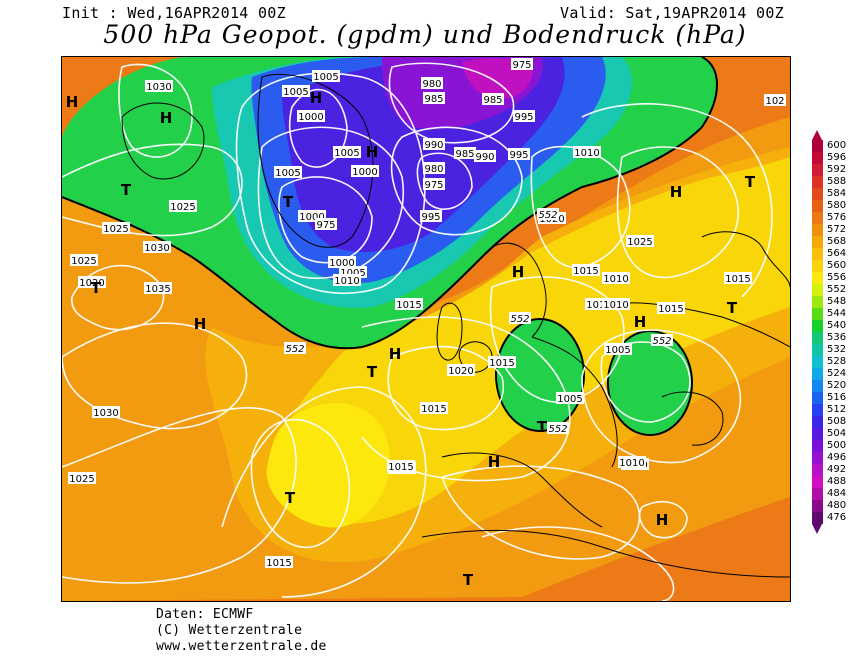 This screenshot has height=657, width=850. Describe the element at coordinates (837, 169) in the screenshot. I see `legend-label: 592` at that location.